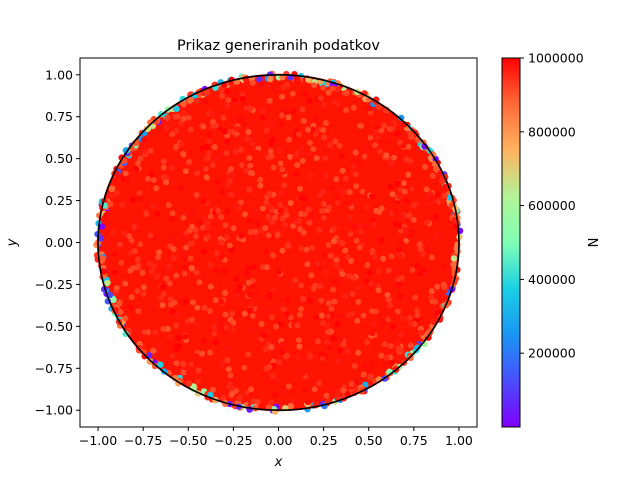 The width and height of the screenshot is (640, 480). What do you see at coordinates (54, 284) in the screenshot?
I see `y-tick-label: −0.25` at bounding box center [54, 284].